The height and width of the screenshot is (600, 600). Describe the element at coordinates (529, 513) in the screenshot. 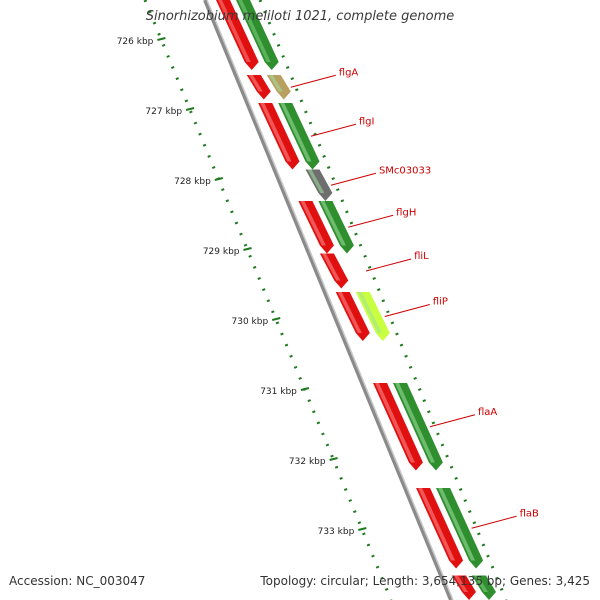

I see `gene-label-flab: flaB` at that location.